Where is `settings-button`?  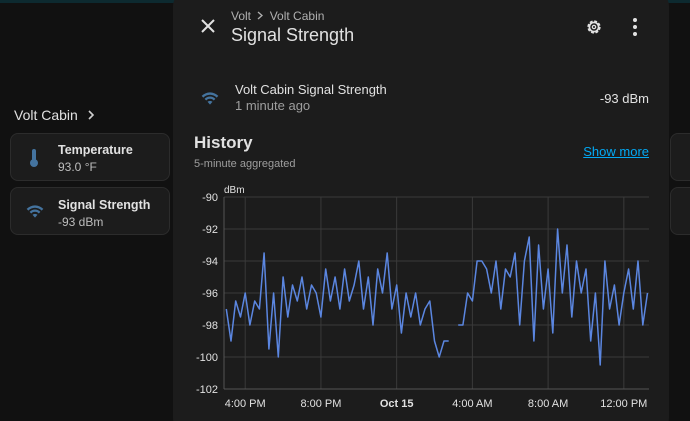
settings-button is located at coordinates (594, 27).